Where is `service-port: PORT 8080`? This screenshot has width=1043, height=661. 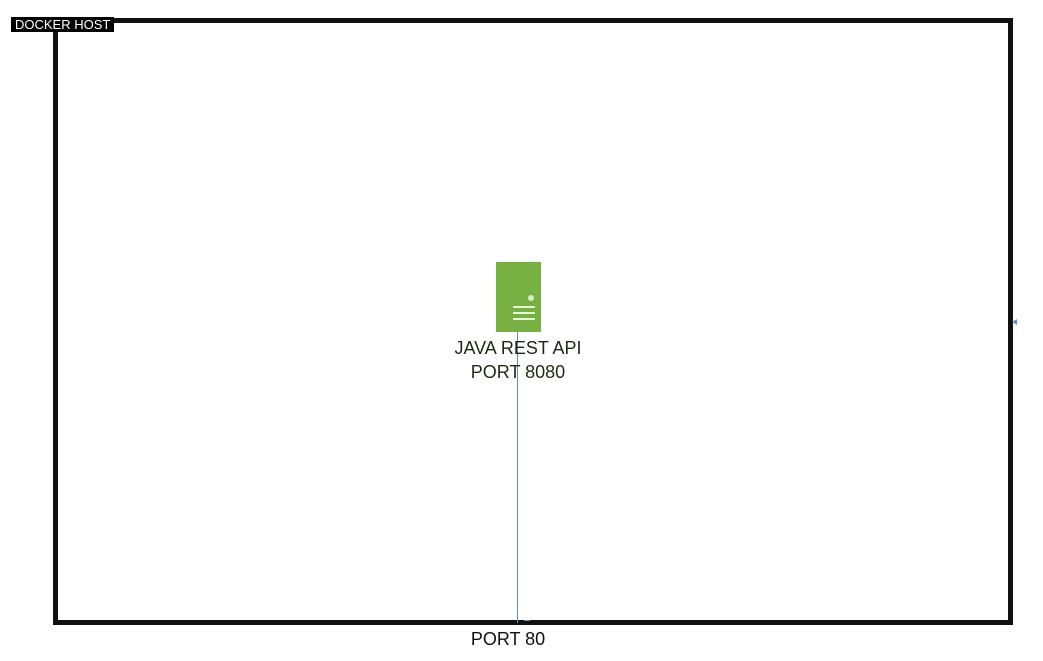 service-port: PORT 8080 is located at coordinates (518, 372).